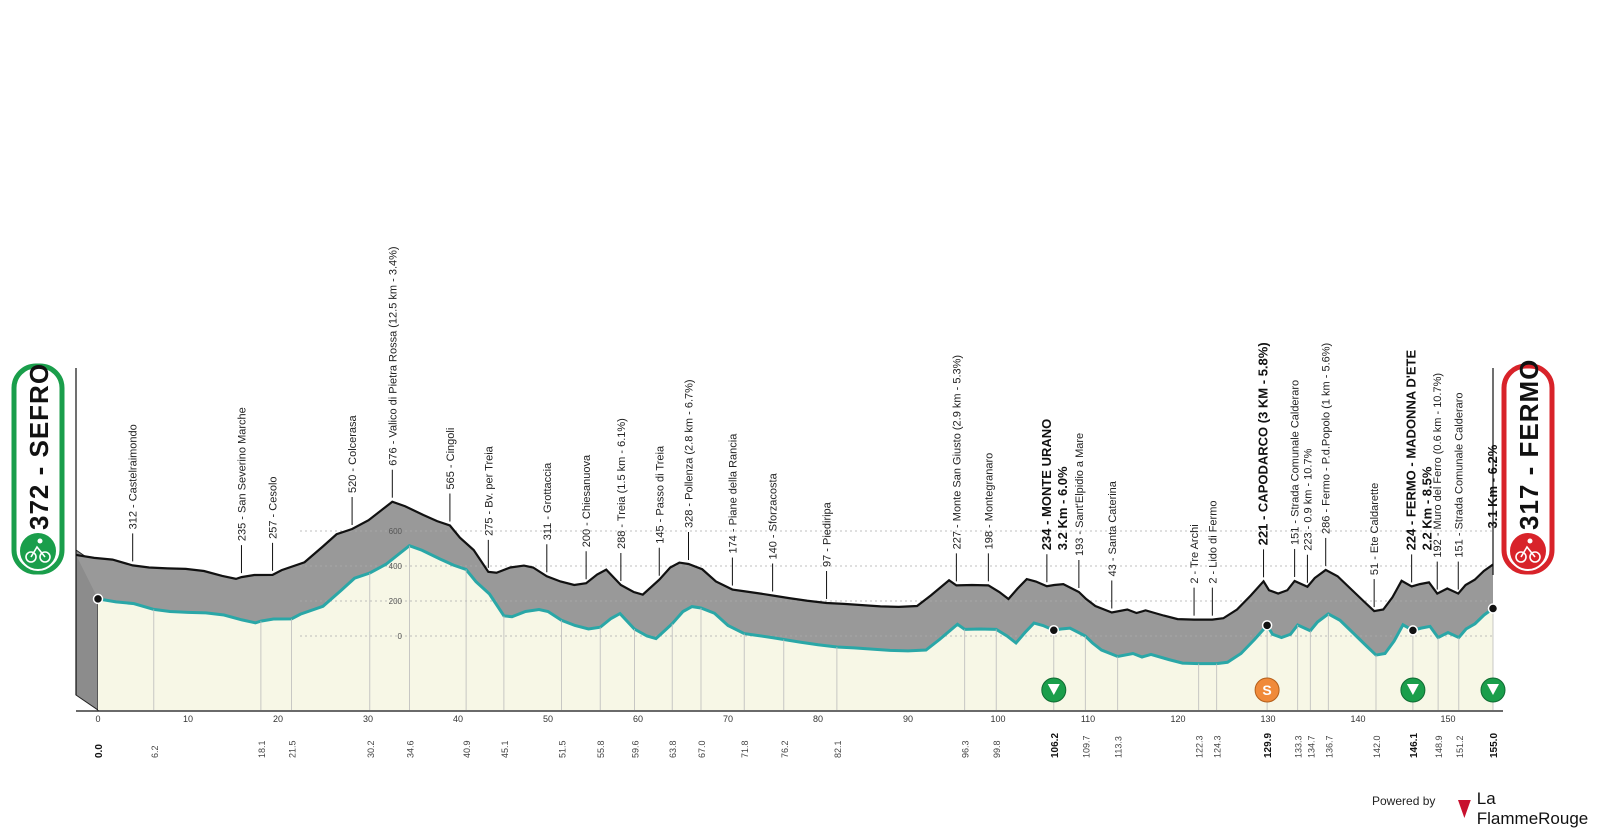 This screenshot has height=829, width=1600. Describe the element at coordinates (1494, 745) in the screenshot. I see `km-point-label: 155.0` at that location.